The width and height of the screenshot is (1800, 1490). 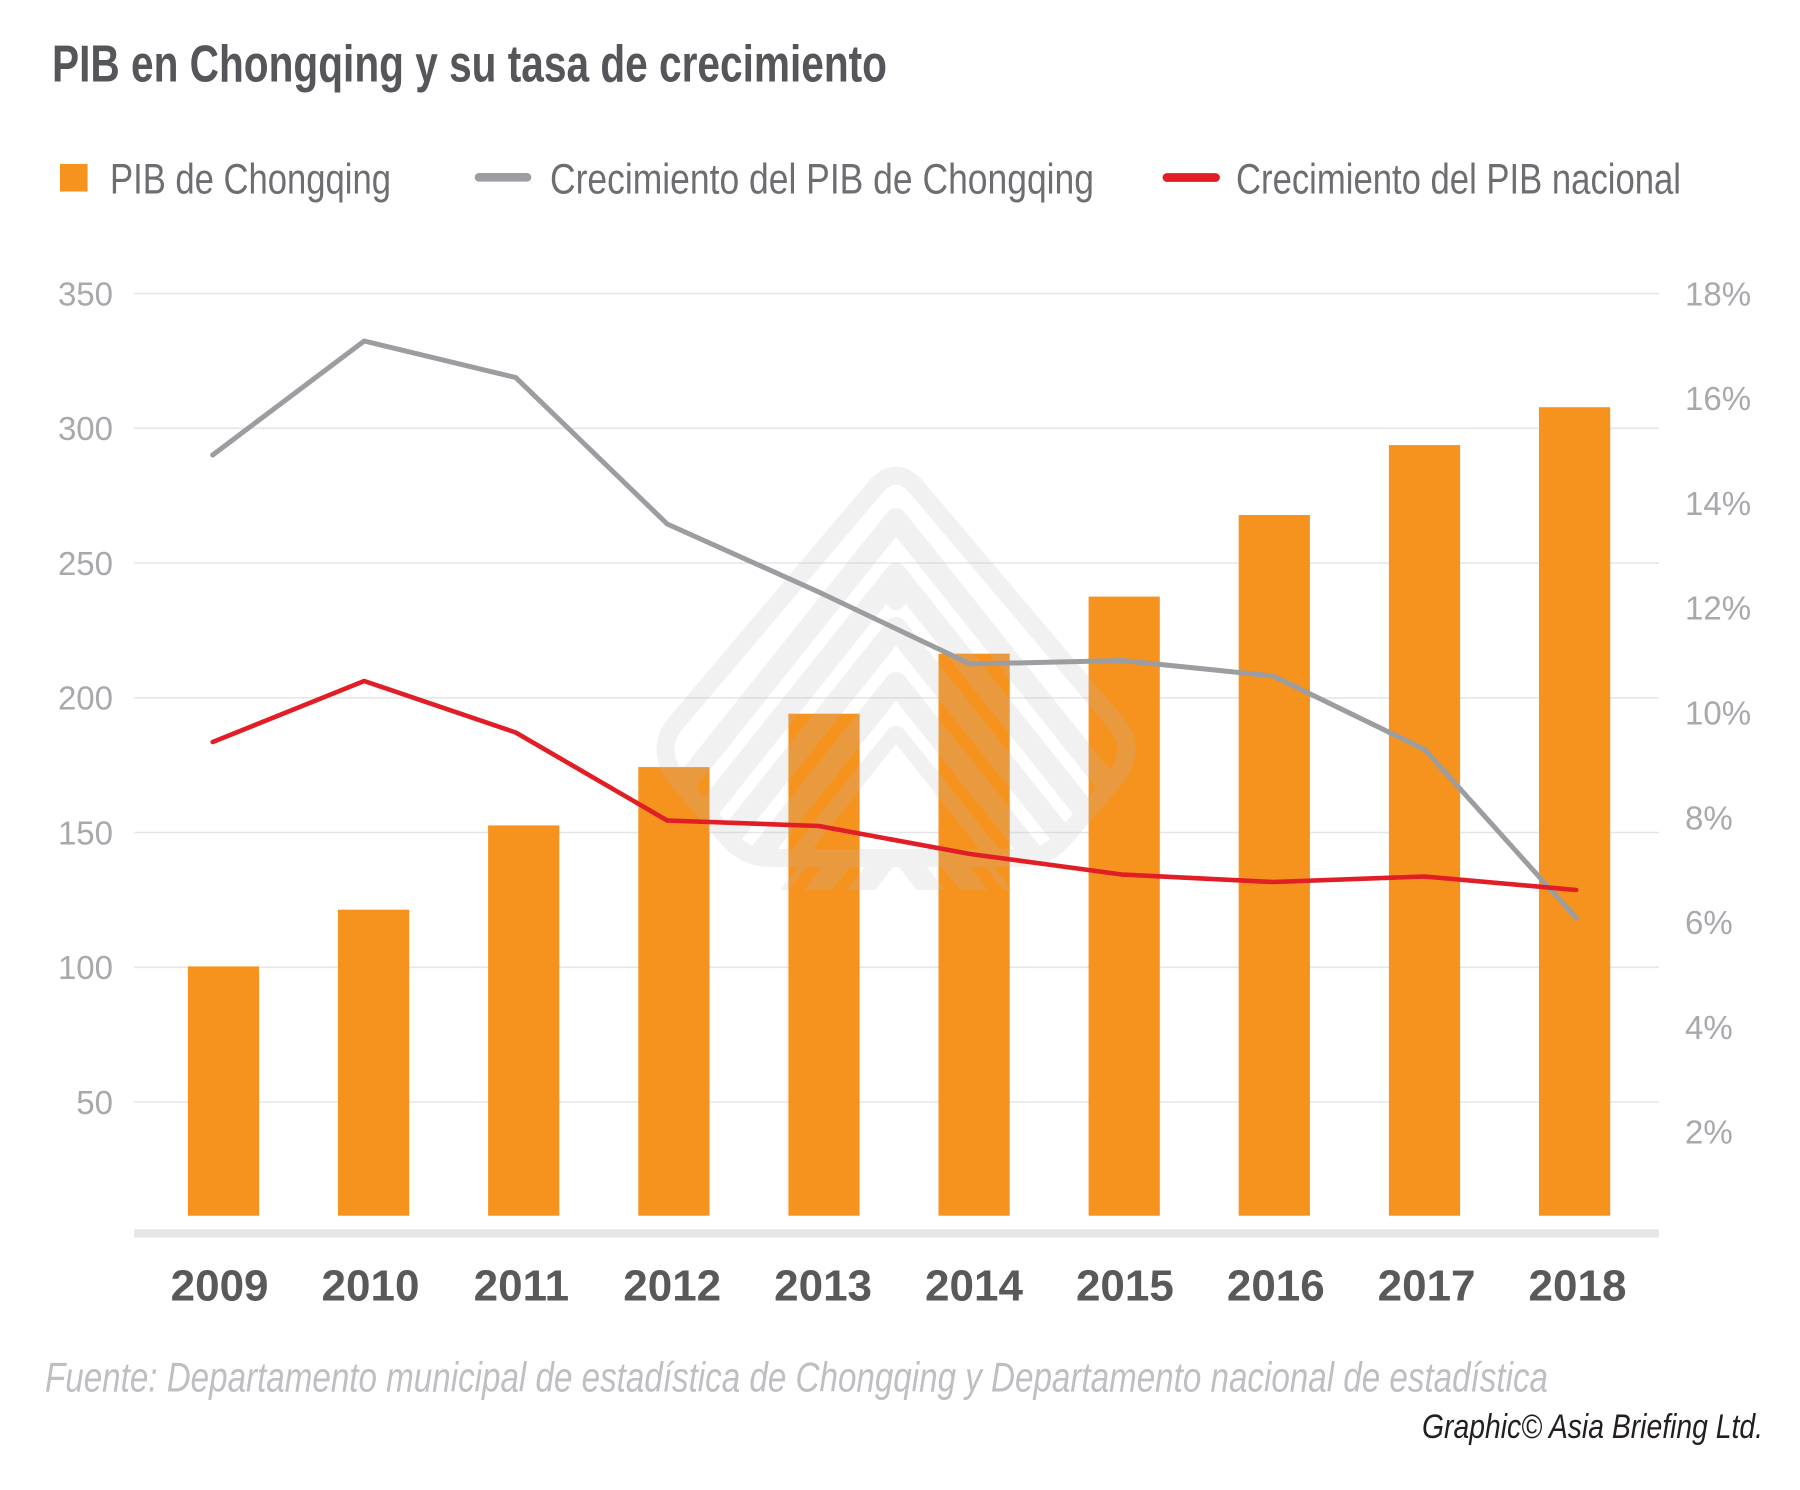 I want to click on svg-text: 2010, so click(x=371, y=1286).